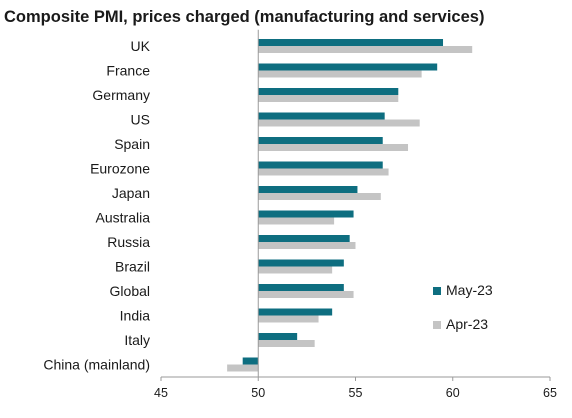 The height and width of the screenshot is (418, 572). I want to click on legend-label-may-23: May-23, so click(469, 290).